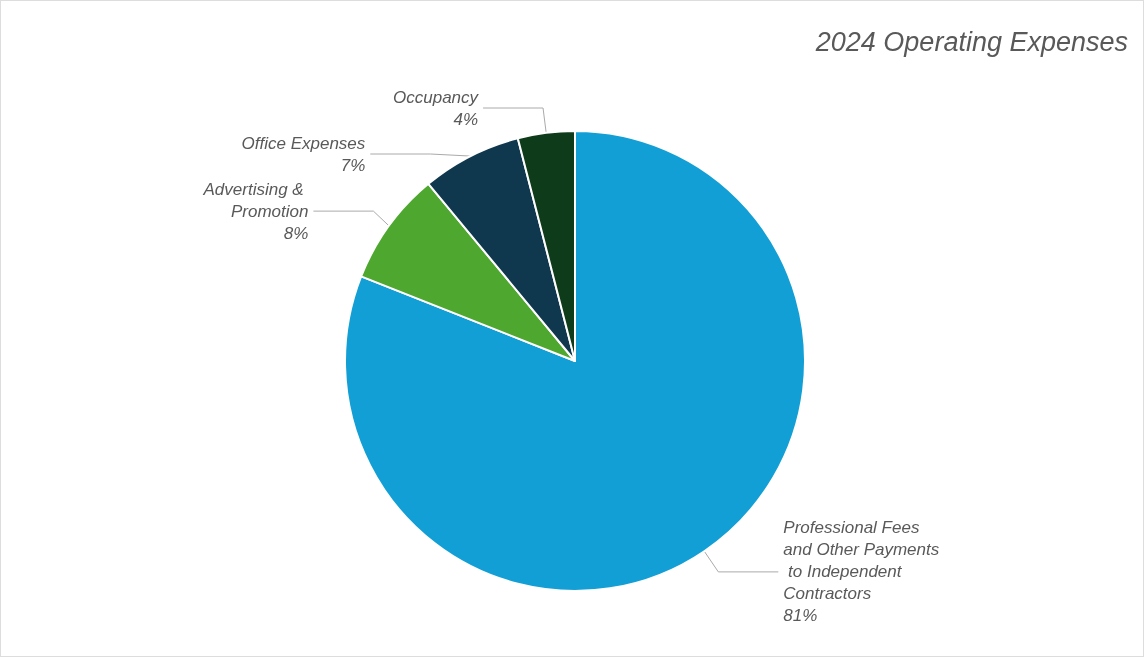 This screenshot has height=657, width=1144. Describe the element at coordinates (303, 143) in the screenshot. I see `slice-label: Office Expenses` at that location.